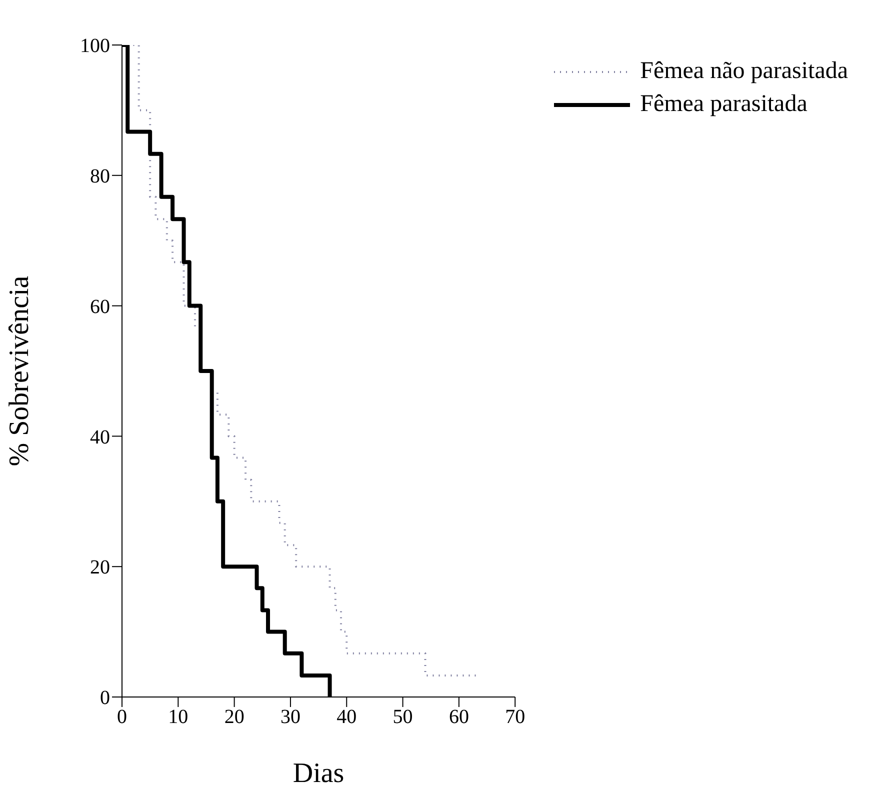 The width and height of the screenshot is (871, 805). I want to click on x-tick-label: 10, so click(178, 717).